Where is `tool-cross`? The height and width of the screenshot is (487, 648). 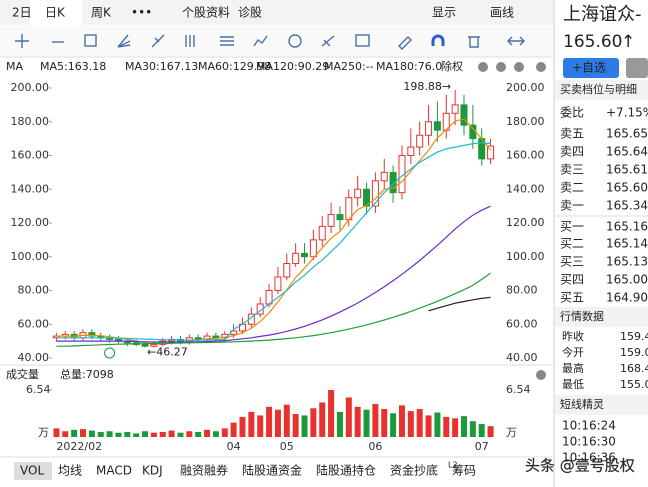
tool-cross is located at coordinates (22, 41).